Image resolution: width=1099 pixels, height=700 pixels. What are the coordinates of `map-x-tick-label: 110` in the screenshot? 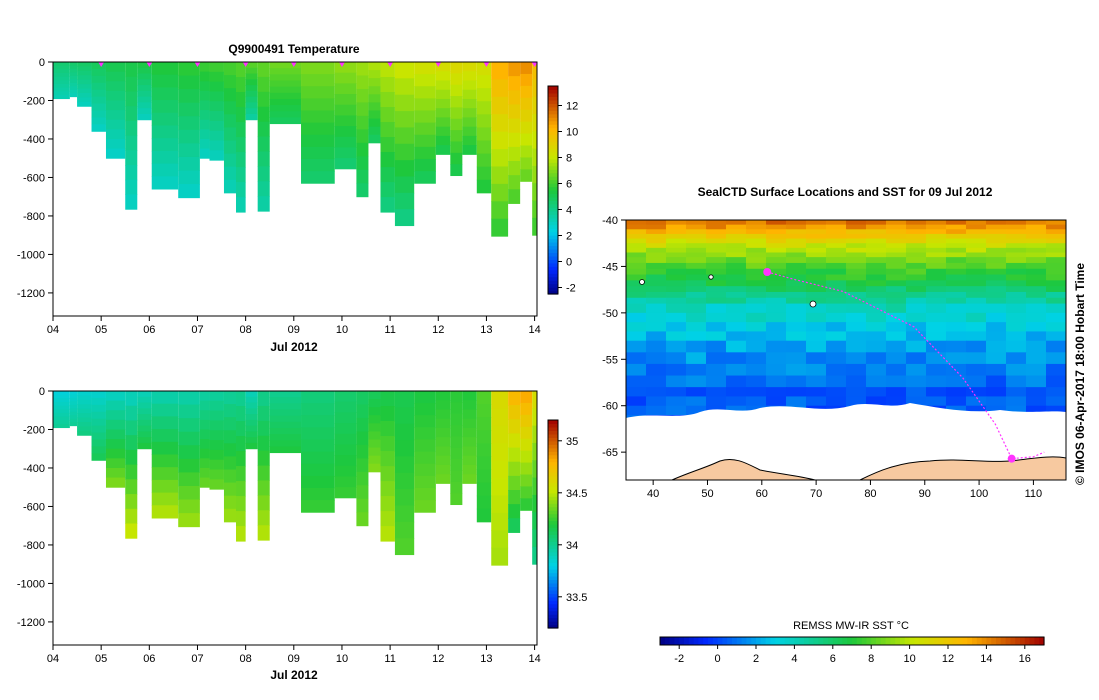 It's located at (1034, 494).